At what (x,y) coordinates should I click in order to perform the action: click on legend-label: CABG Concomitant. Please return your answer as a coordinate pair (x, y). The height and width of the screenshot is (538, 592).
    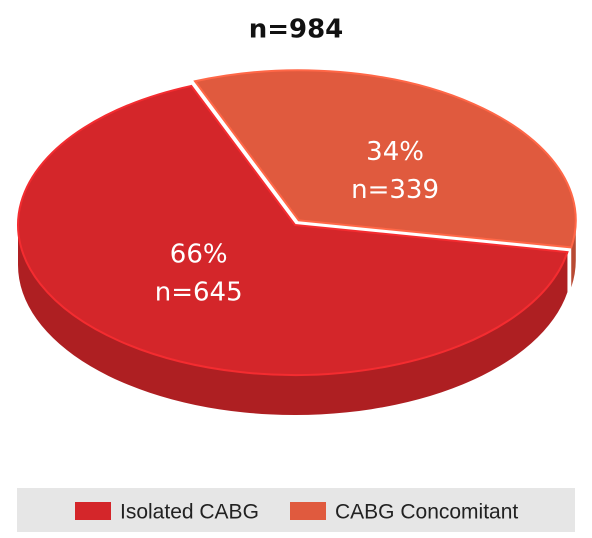
    Looking at the image, I should click on (426, 512).